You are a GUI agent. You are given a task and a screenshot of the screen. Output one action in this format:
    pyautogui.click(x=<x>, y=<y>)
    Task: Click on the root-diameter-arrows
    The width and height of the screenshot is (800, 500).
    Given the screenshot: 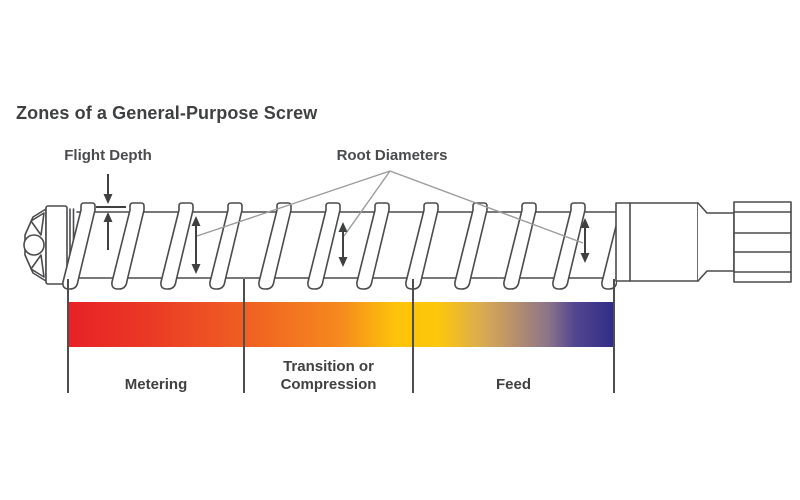 What is the action you would take?
    pyautogui.click(x=390, y=245)
    